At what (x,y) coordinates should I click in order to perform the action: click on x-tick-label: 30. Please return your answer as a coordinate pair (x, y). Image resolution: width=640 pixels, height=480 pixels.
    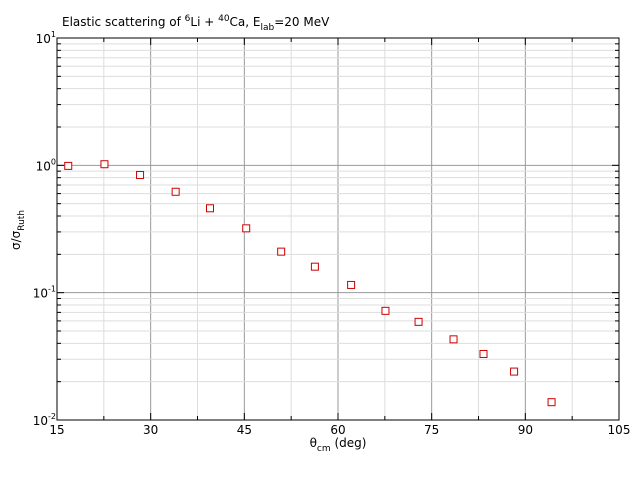
    Looking at the image, I should click on (150, 430).